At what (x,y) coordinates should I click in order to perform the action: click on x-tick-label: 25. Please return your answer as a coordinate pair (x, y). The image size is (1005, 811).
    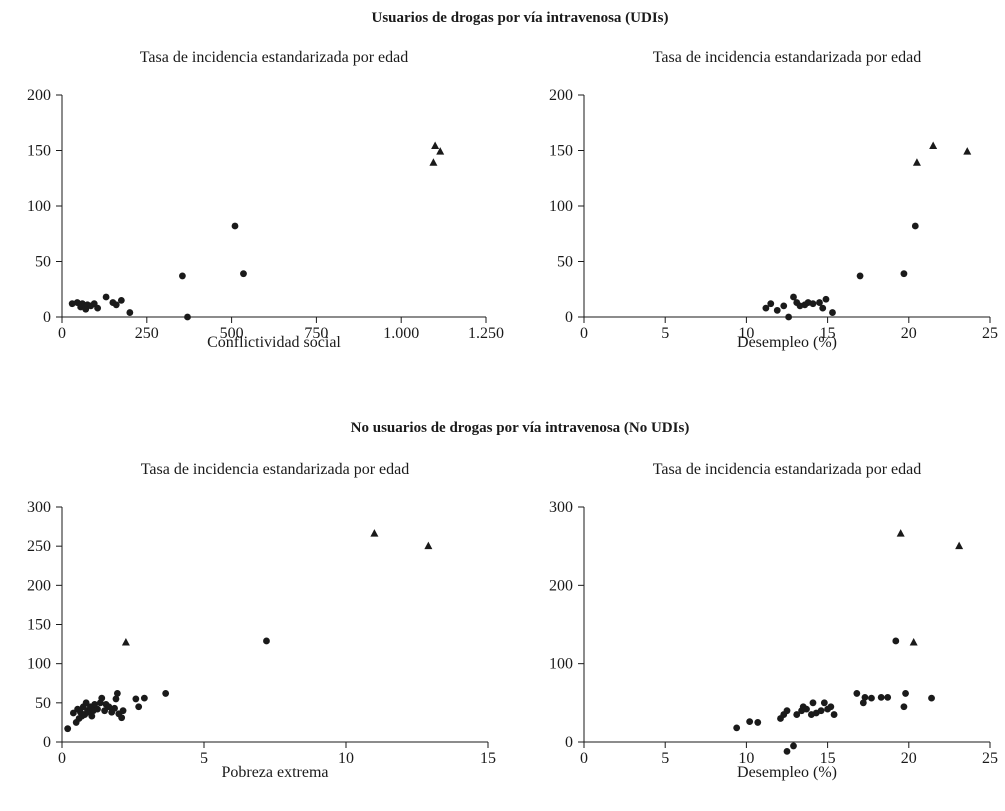
    Looking at the image, I should click on (990, 758).